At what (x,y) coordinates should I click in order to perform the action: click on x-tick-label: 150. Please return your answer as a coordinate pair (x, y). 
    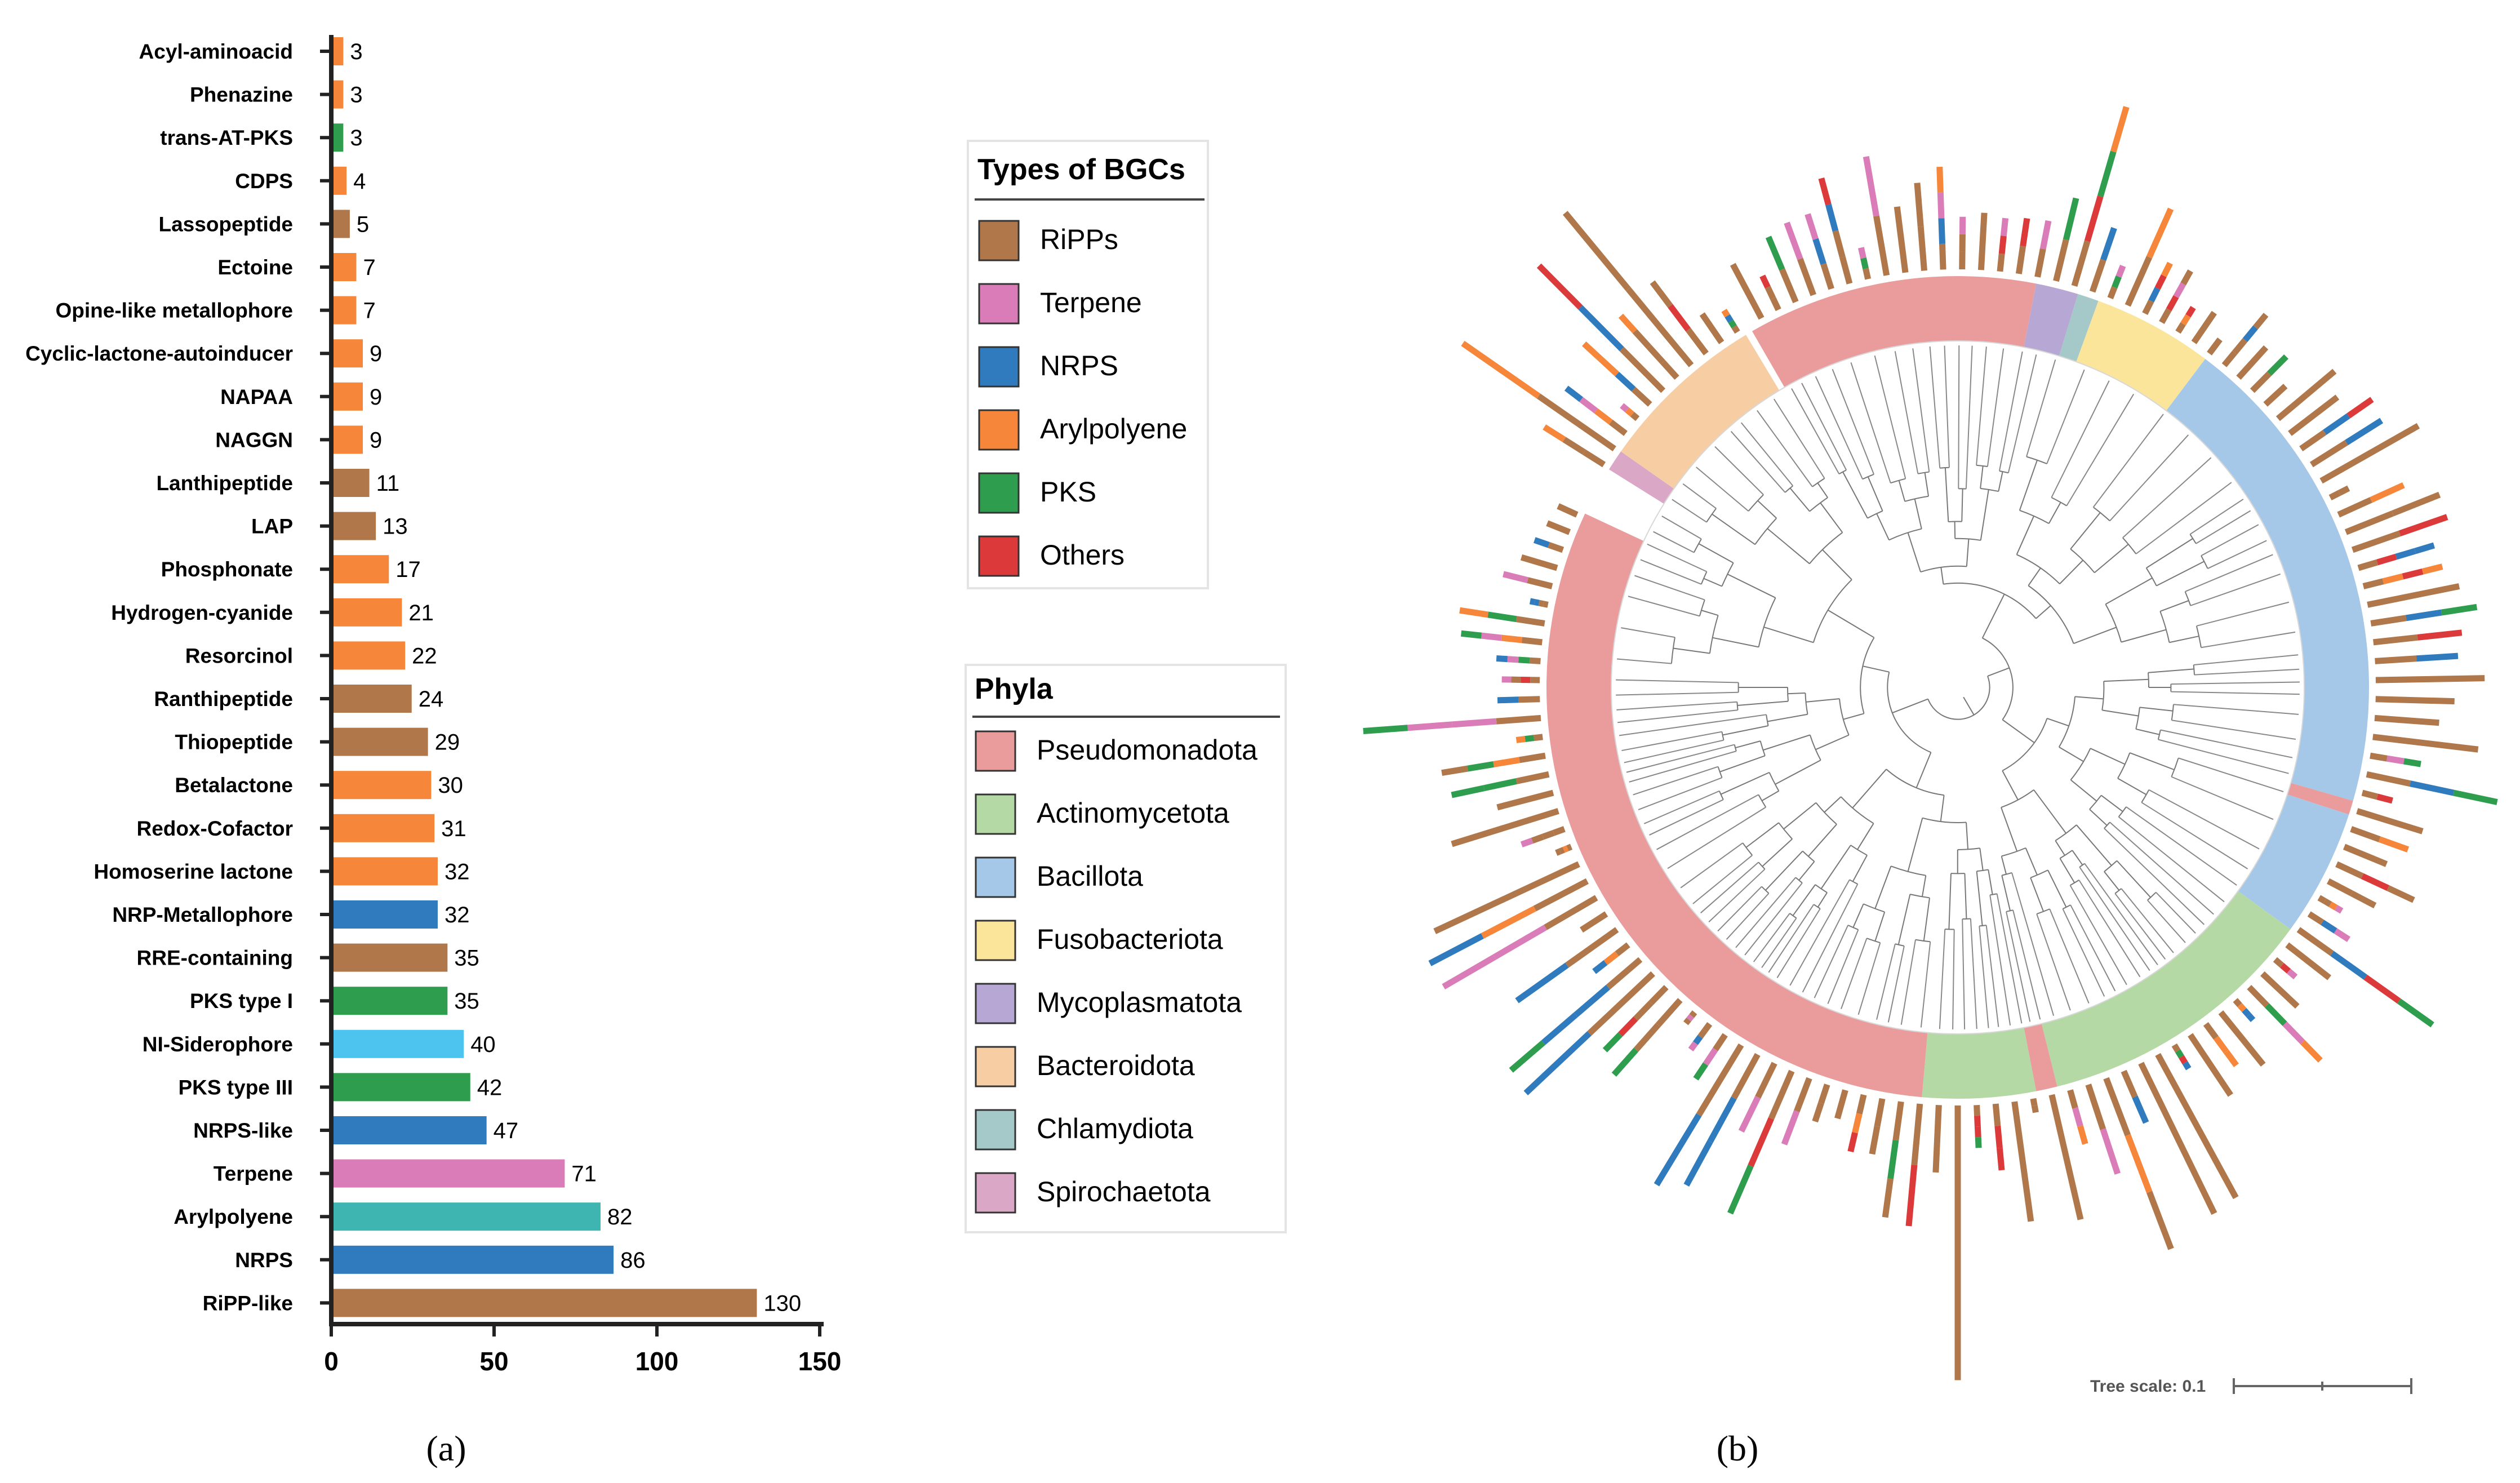
    Looking at the image, I should click on (820, 1361).